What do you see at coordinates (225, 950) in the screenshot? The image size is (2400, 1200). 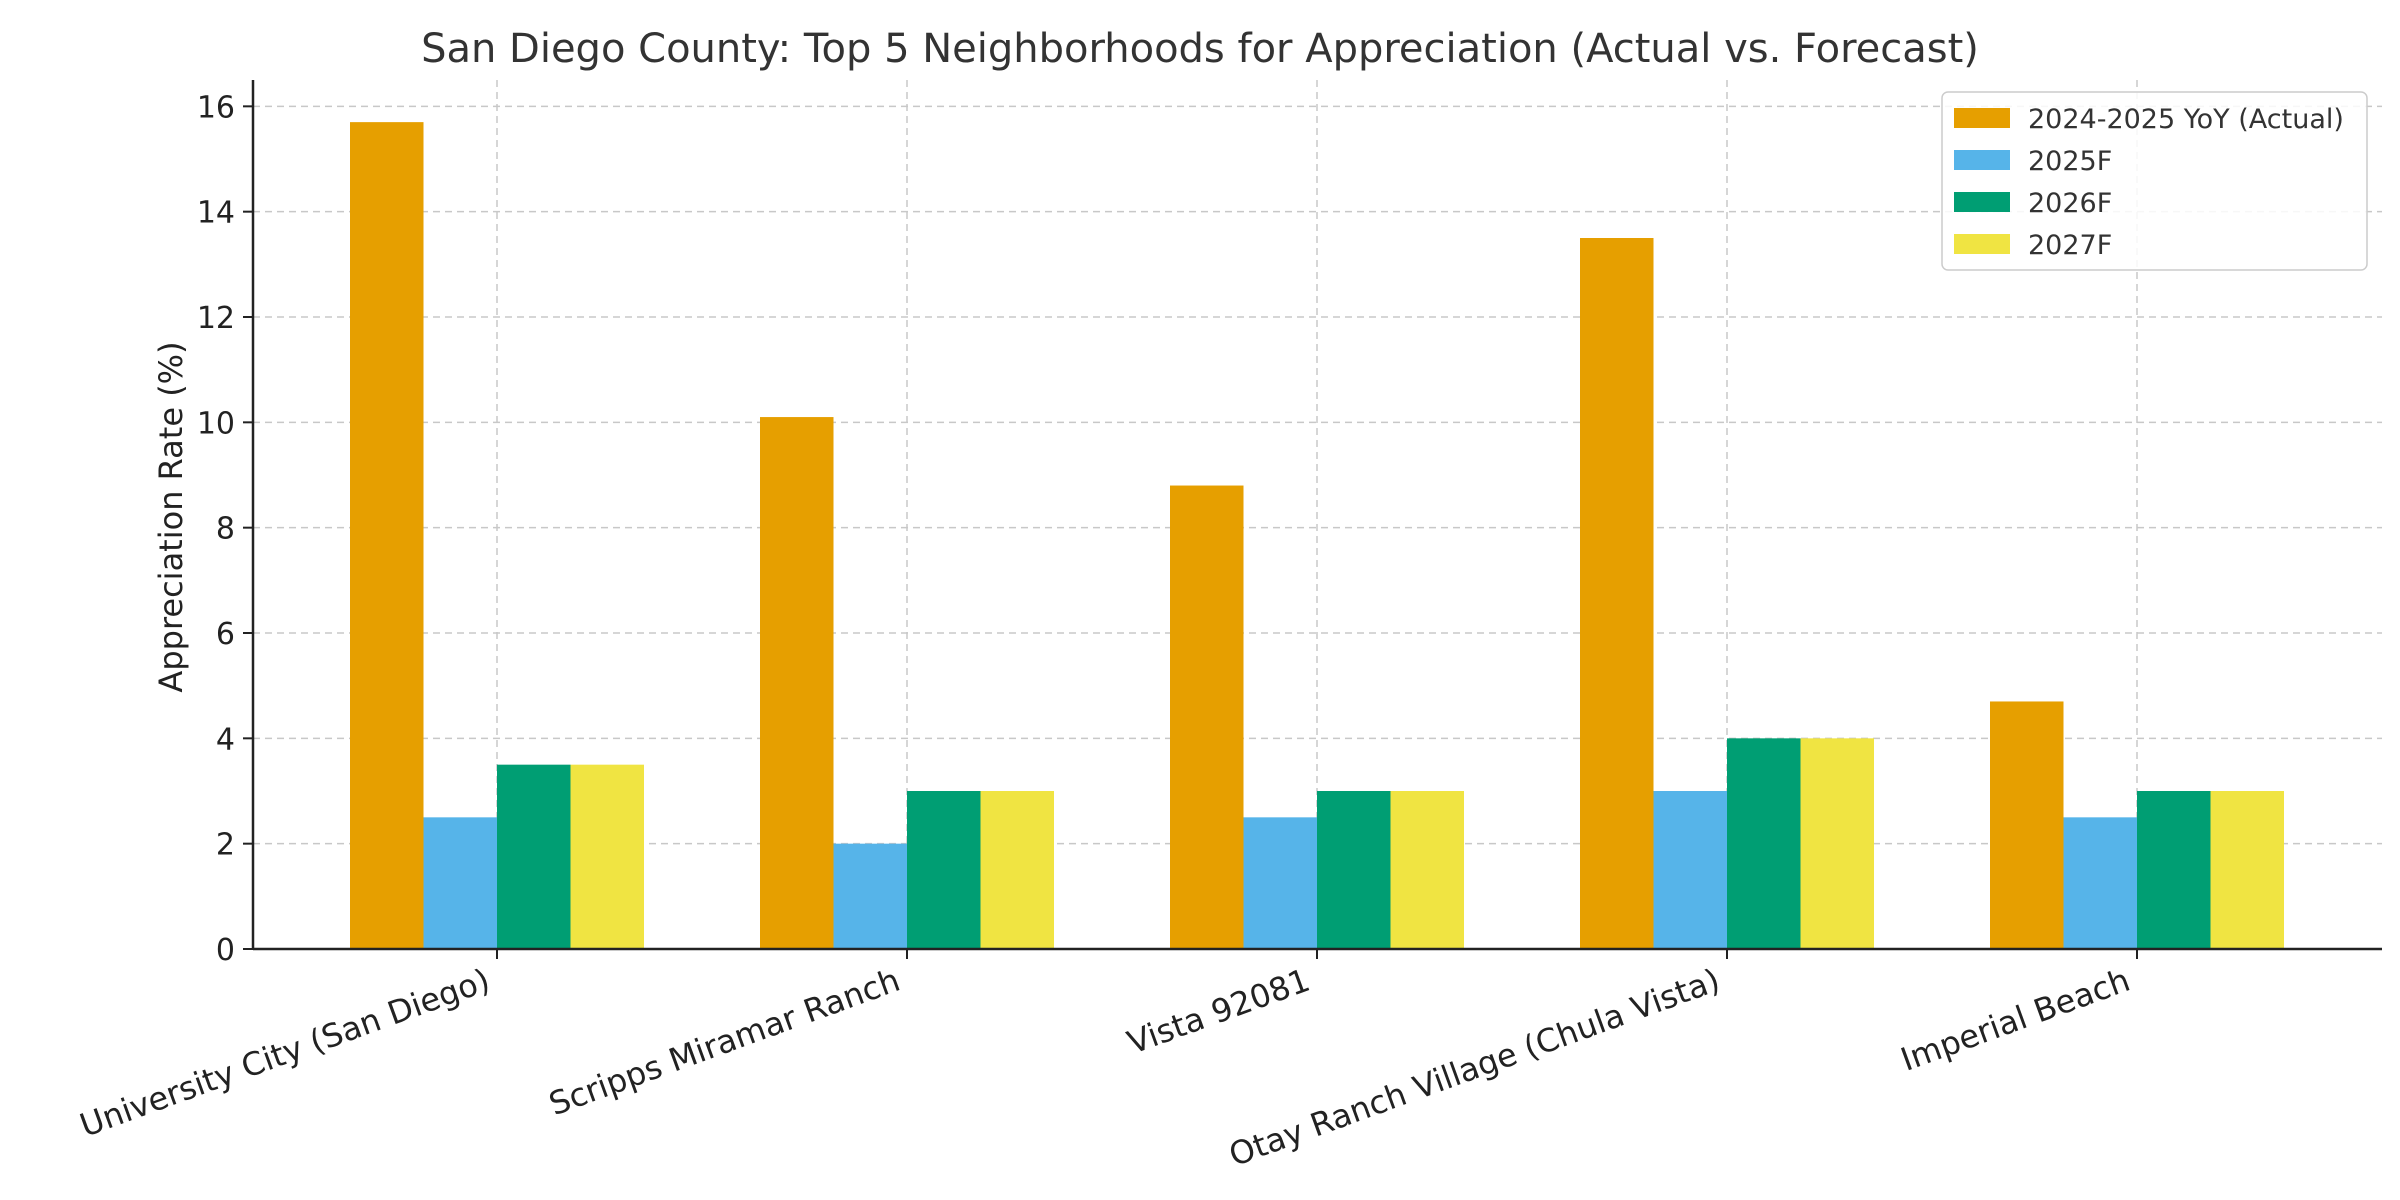 I see `y-tick-label: 0` at bounding box center [225, 950].